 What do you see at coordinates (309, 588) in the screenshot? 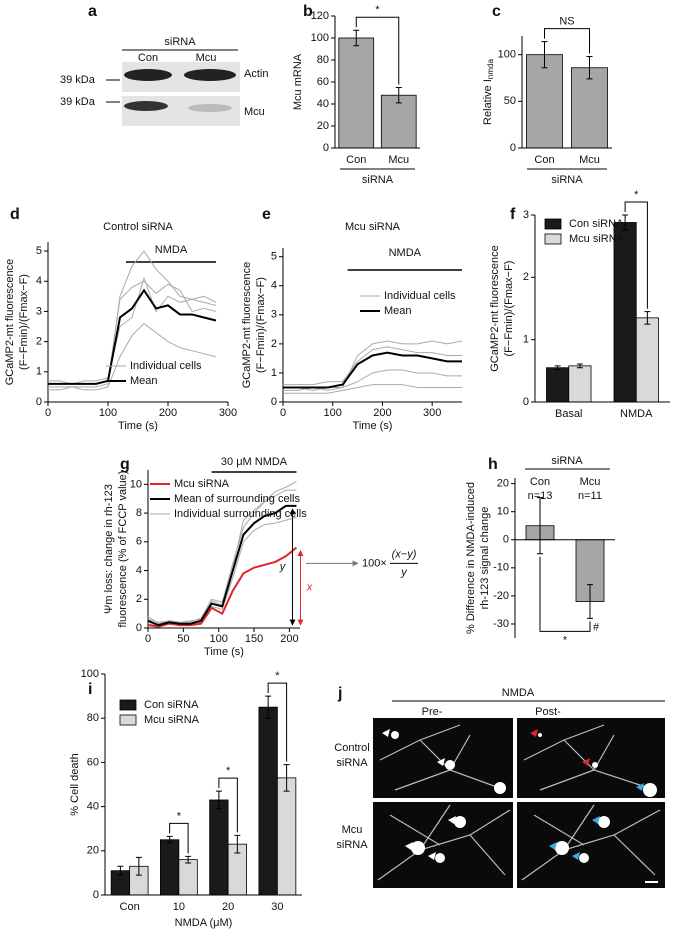
I see `annotation: x` at bounding box center [309, 588].